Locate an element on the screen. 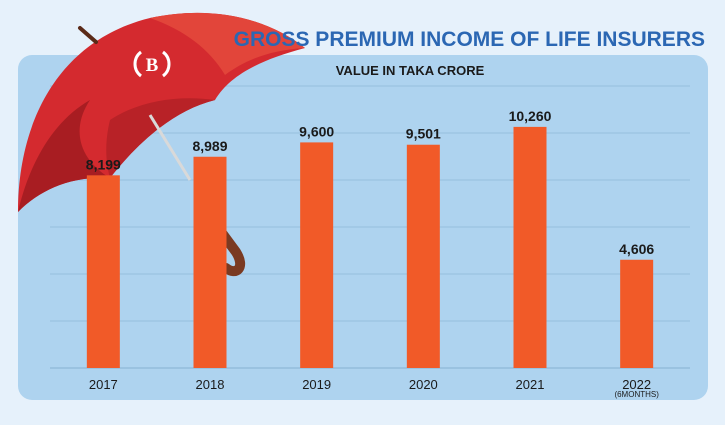 The height and width of the screenshot is (425, 725). value-label-2021: 10,260 is located at coordinates (530, 116).